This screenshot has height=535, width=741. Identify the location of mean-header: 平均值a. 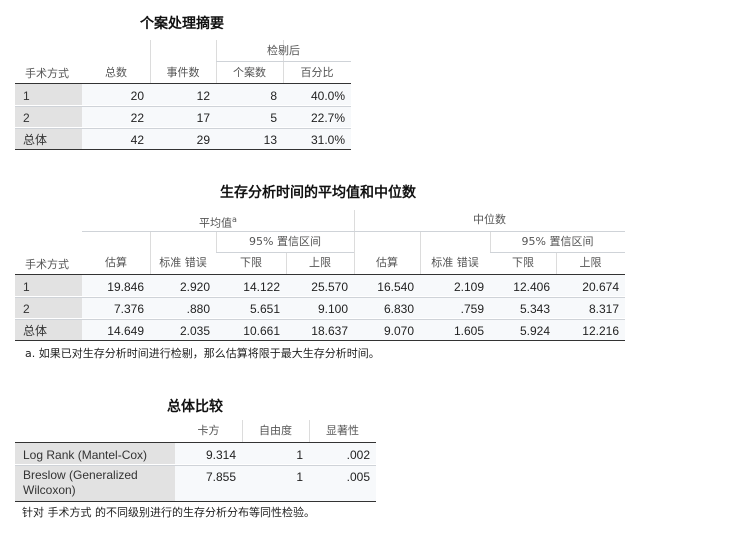
(218, 221).